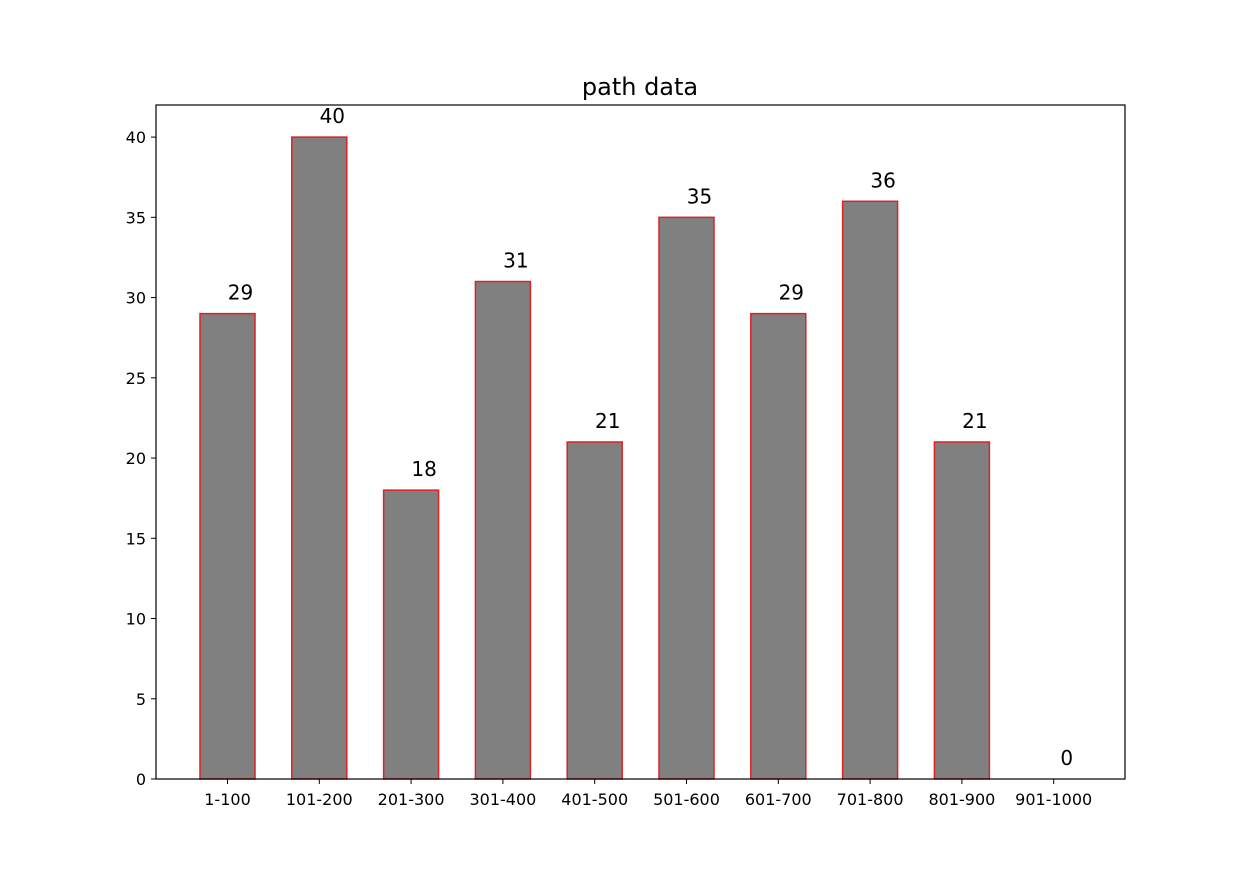 The height and width of the screenshot is (875, 1250). Describe the element at coordinates (136, 298) in the screenshot. I see `y-tick-label: 30` at that location.